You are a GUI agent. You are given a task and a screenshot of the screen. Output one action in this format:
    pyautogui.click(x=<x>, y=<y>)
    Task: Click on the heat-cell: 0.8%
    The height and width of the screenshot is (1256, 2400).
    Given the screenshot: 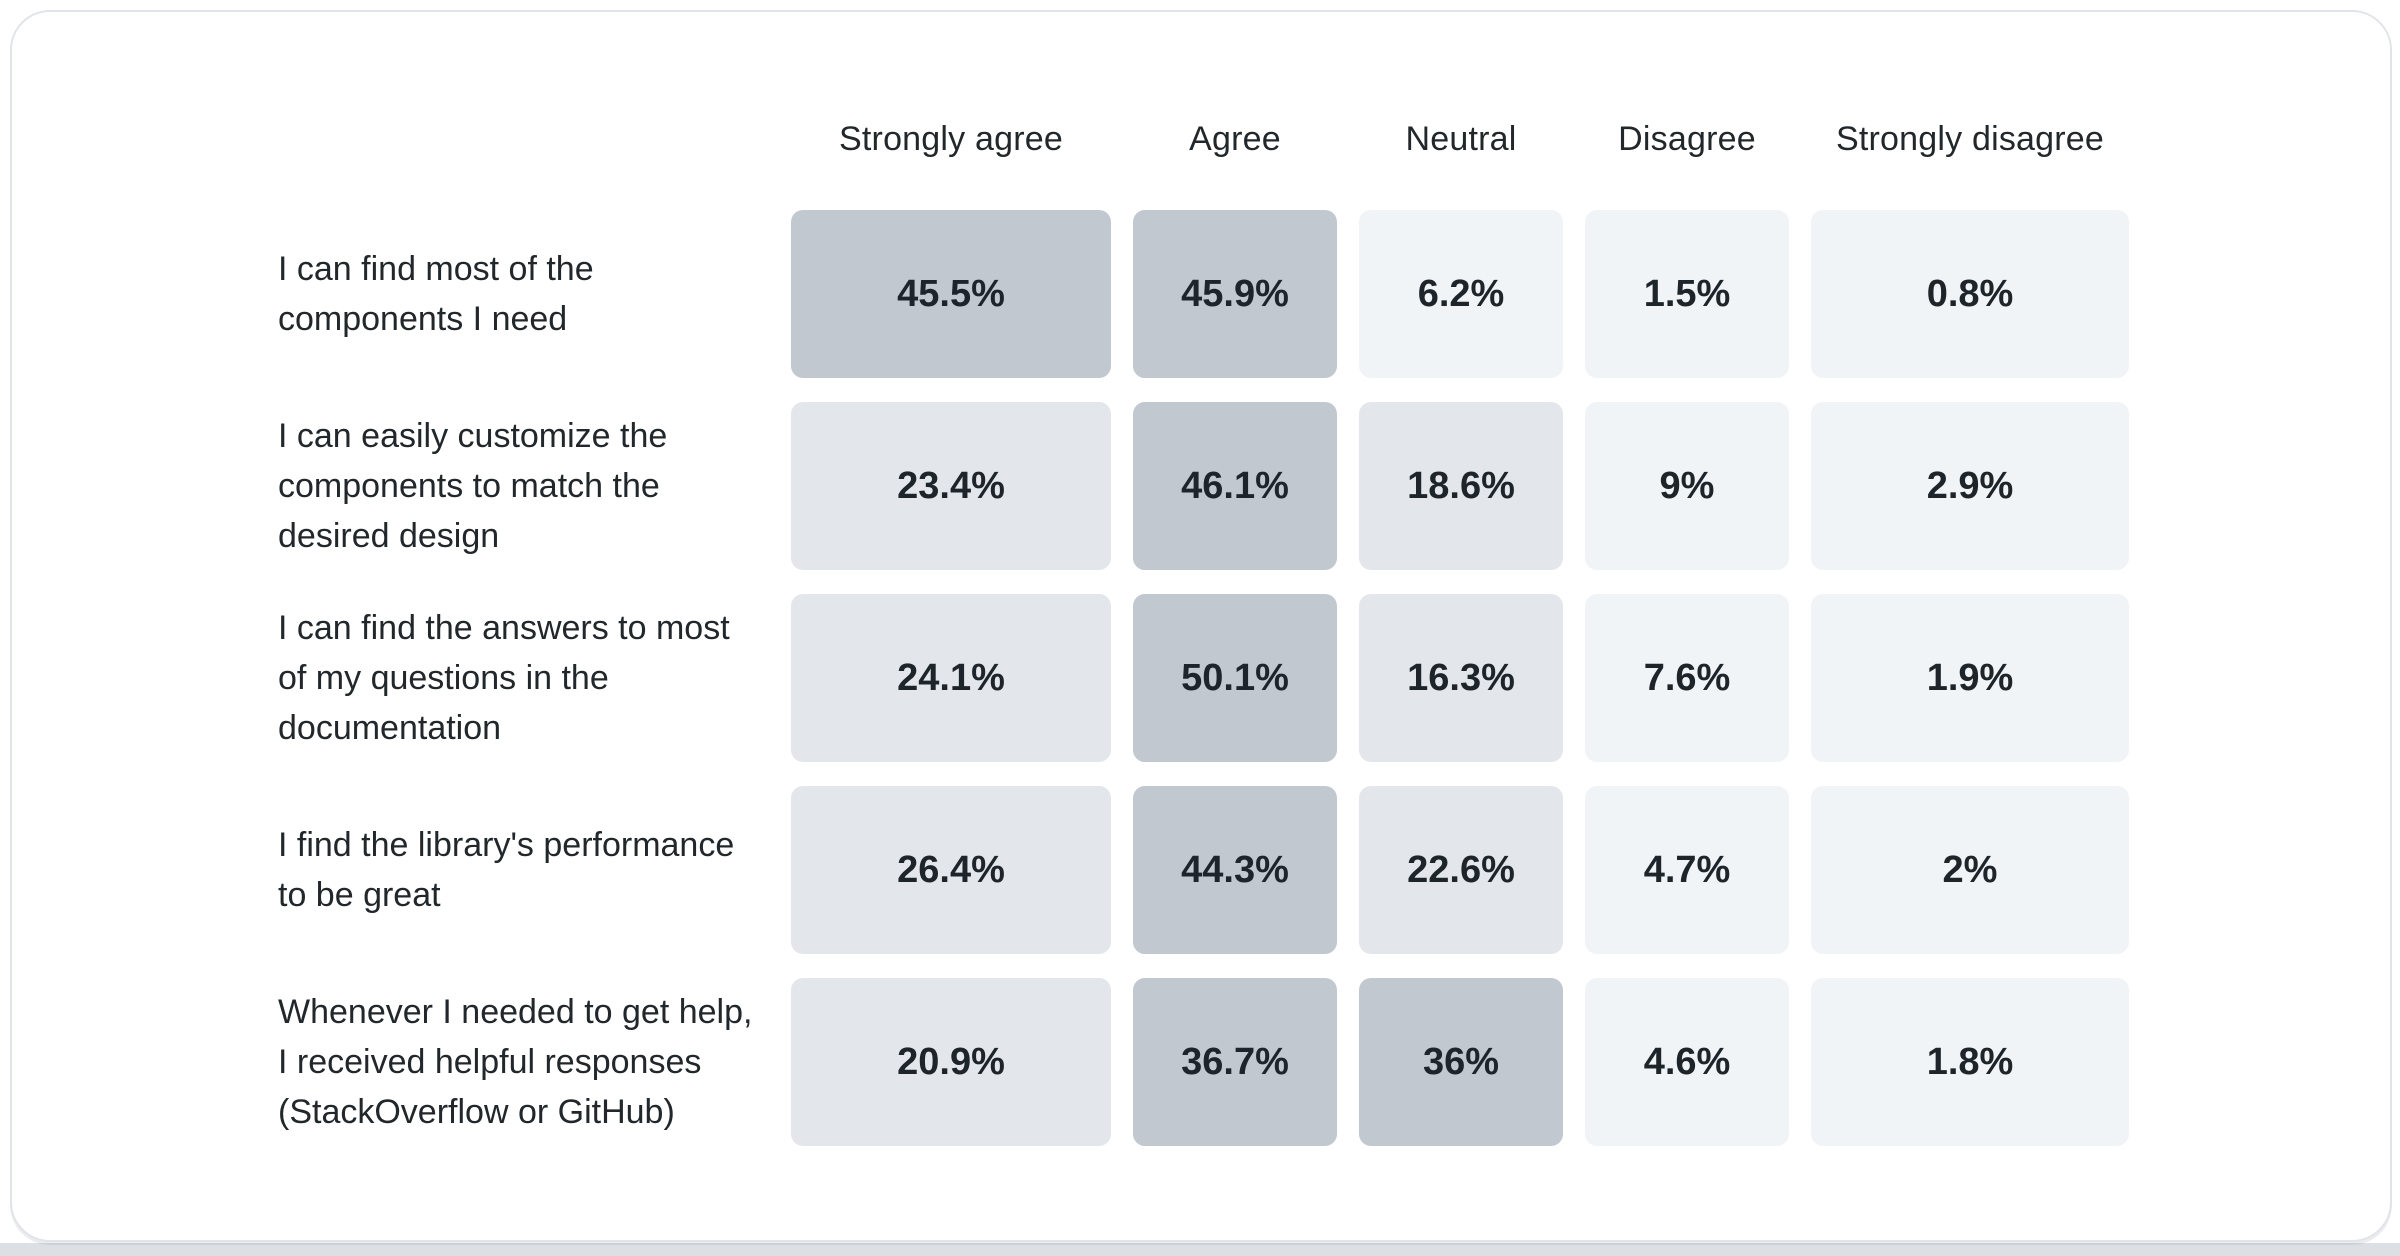 What is the action you would take?
    pyautogui.click(x=1970, y=294)
    